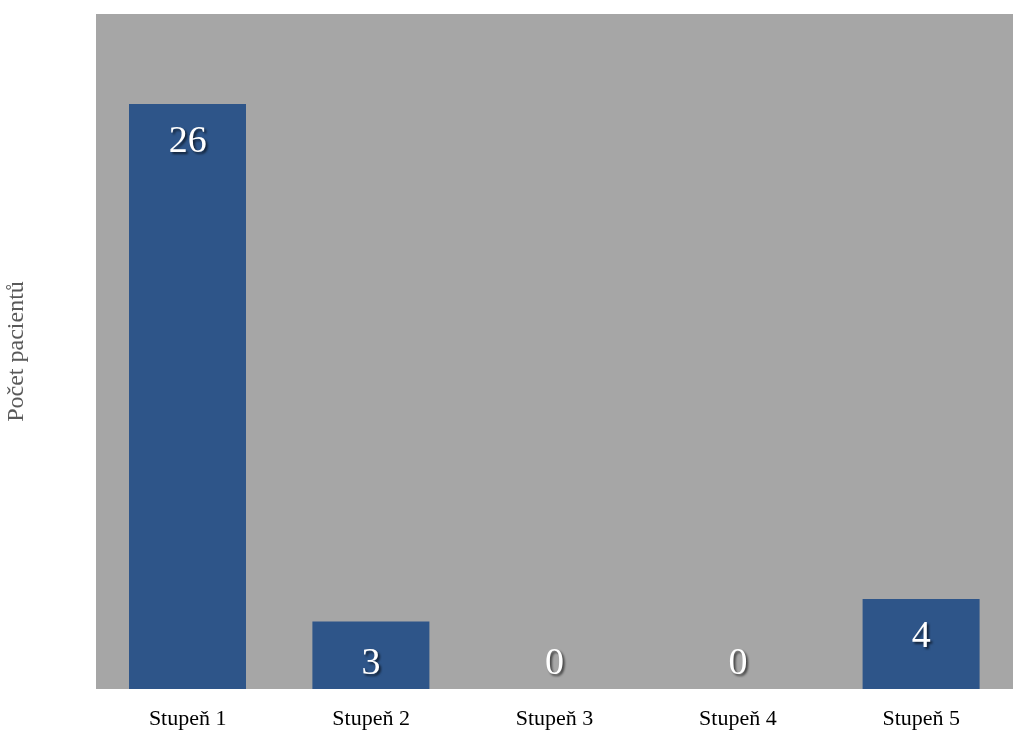 The height and width of the screenshot is (742, 1013). I want to click on x-tick-label: Stupeň 4, so click(738, 717).